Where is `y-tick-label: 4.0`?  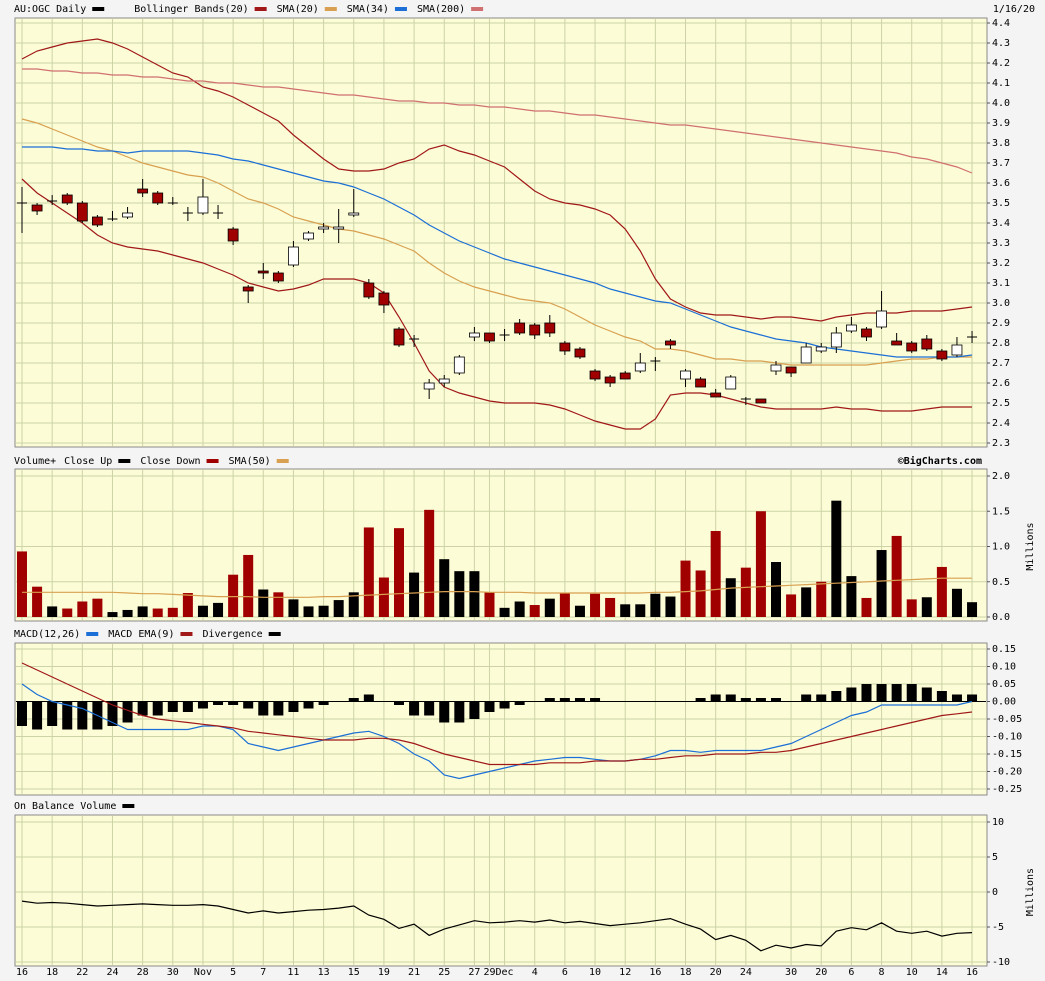 y-tick-label: 4.0 is located at coordinates (1001, 103).